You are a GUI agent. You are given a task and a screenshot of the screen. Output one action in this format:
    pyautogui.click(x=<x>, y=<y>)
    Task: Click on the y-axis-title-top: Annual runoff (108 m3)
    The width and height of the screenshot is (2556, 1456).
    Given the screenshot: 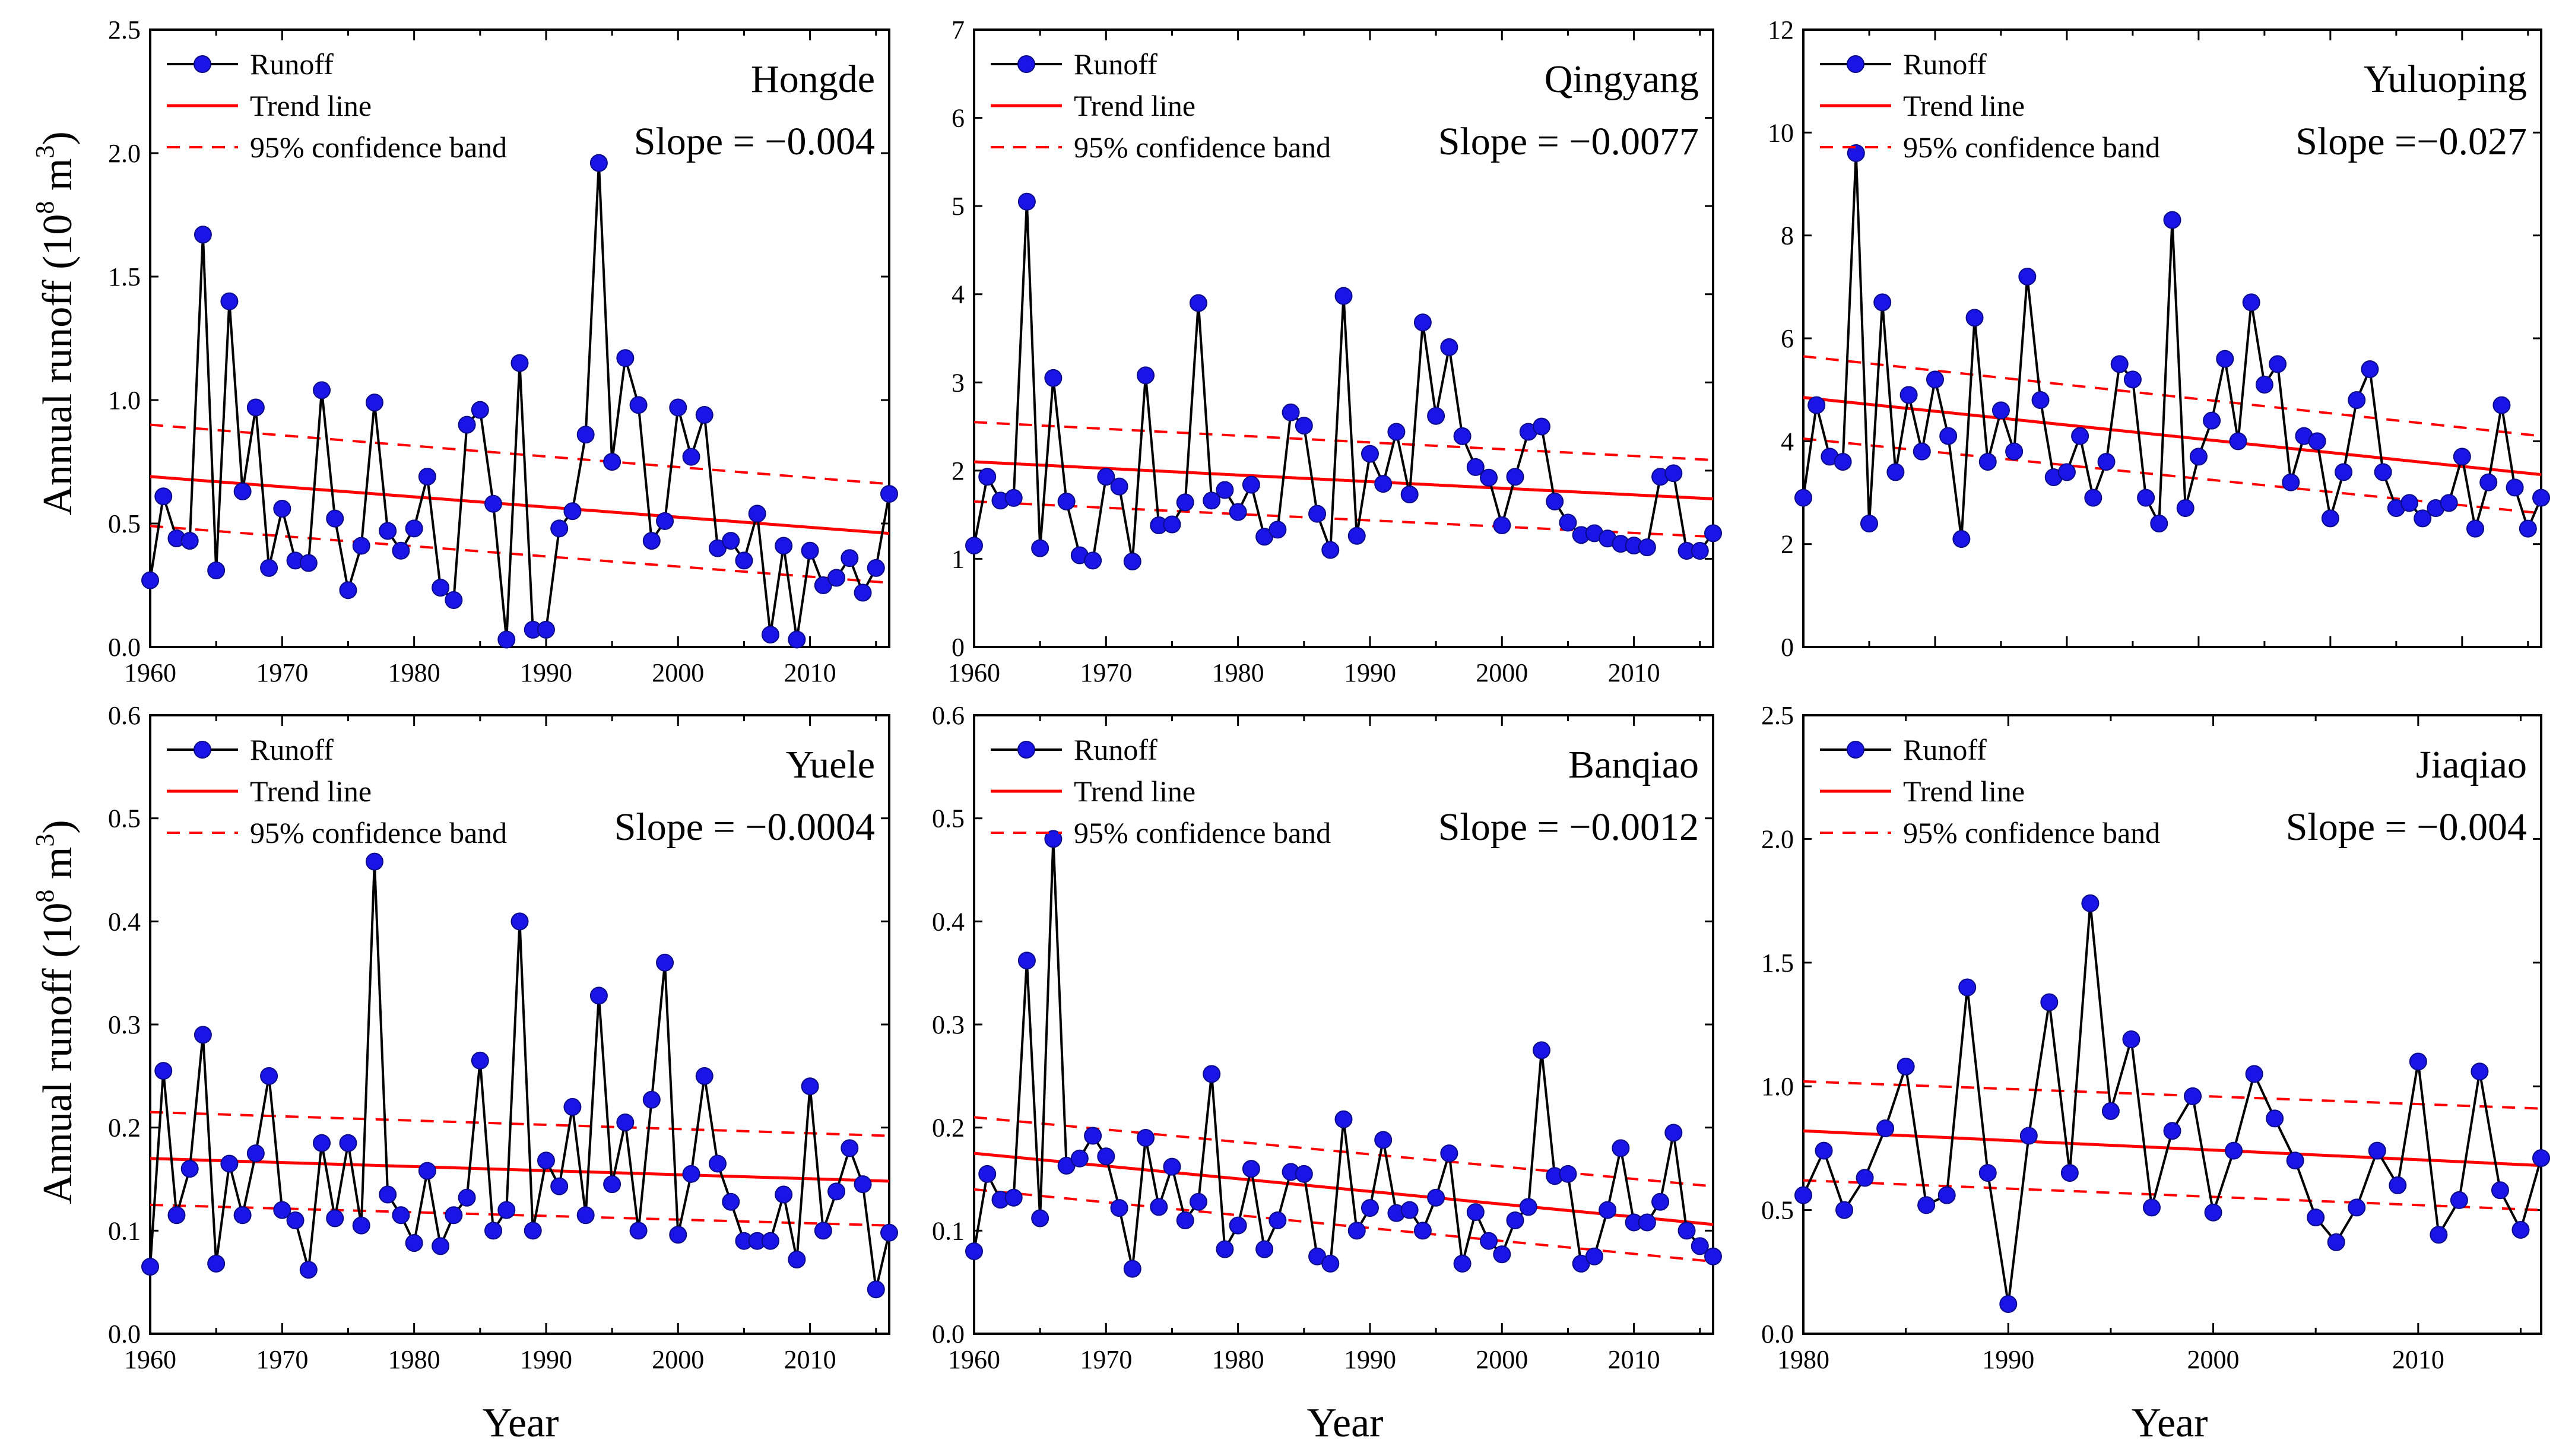 What is the action you would take?
    pyautogui.click(x=55, y=323)
    